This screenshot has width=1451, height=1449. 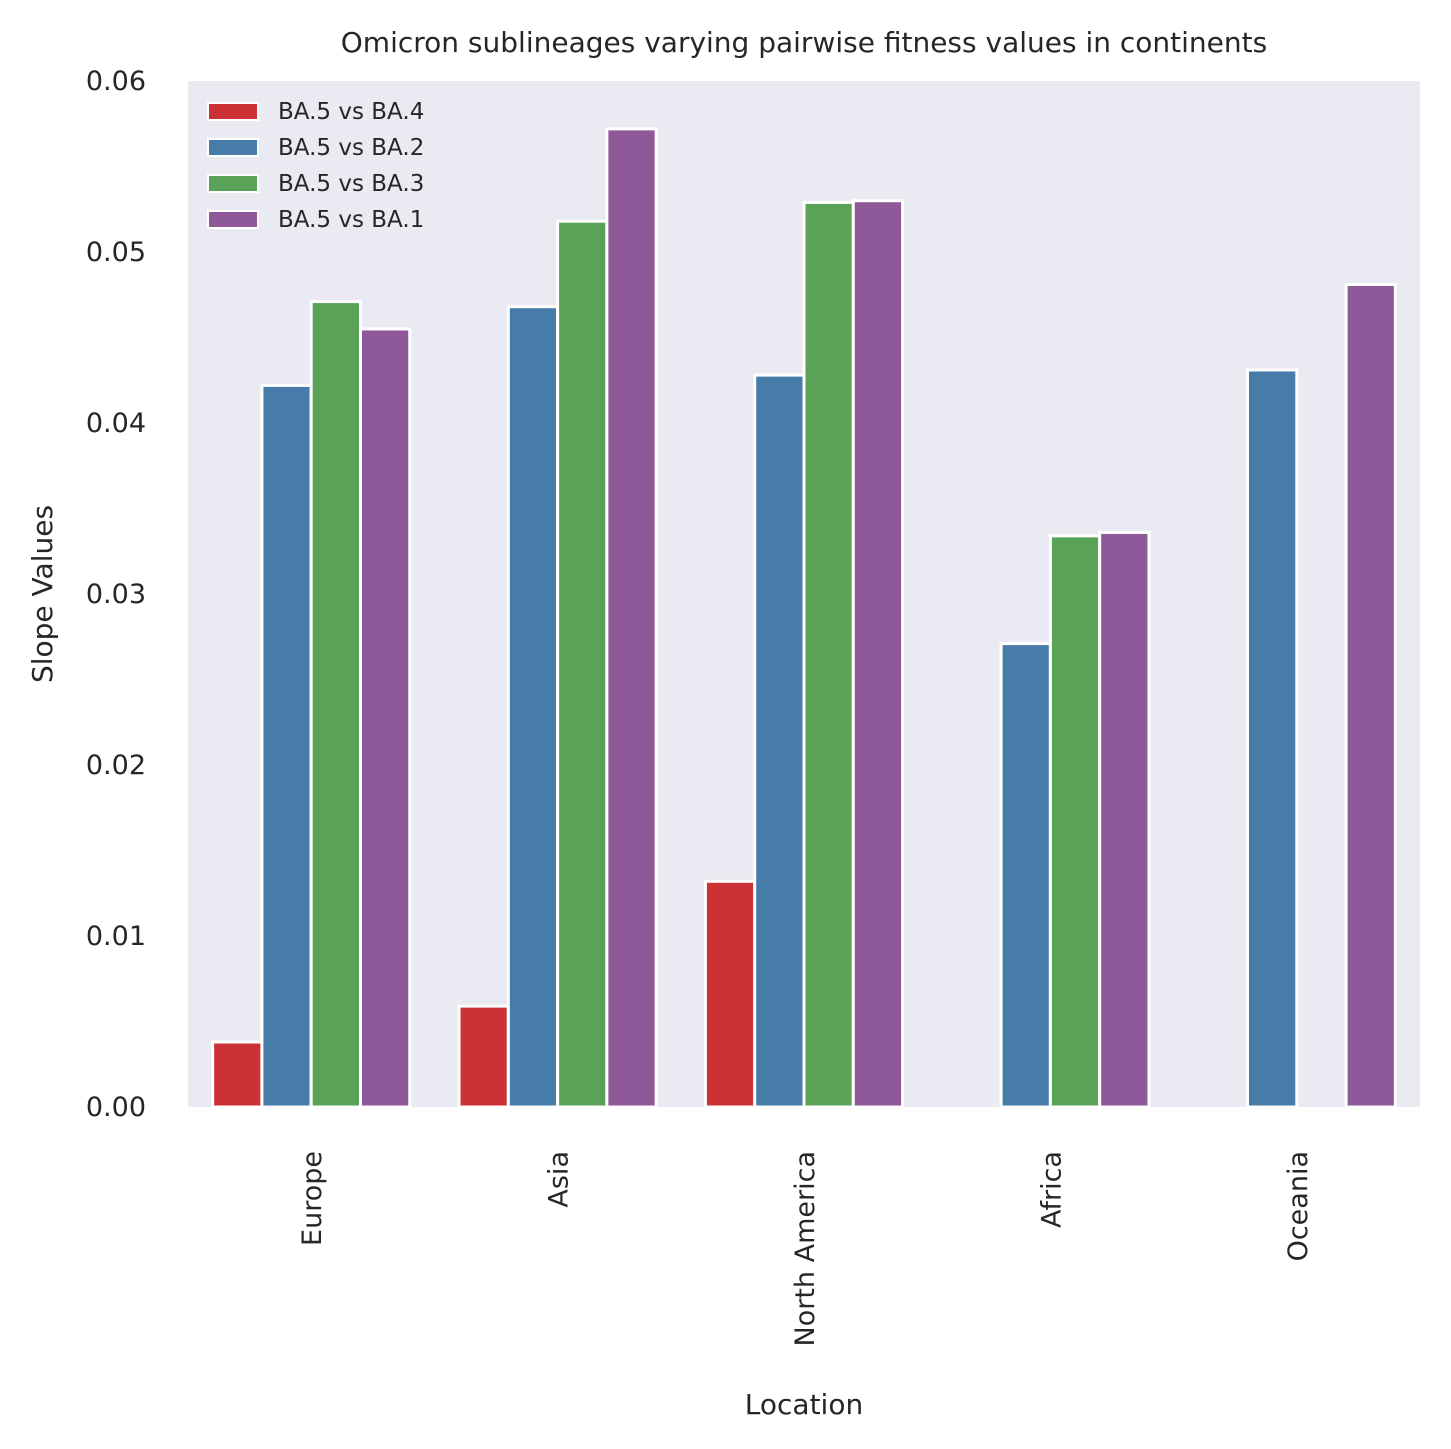 I want to click on legend-label-ba-5-vs-ba-2: BA.5 vs BA.2, so click(x=351, y=148).